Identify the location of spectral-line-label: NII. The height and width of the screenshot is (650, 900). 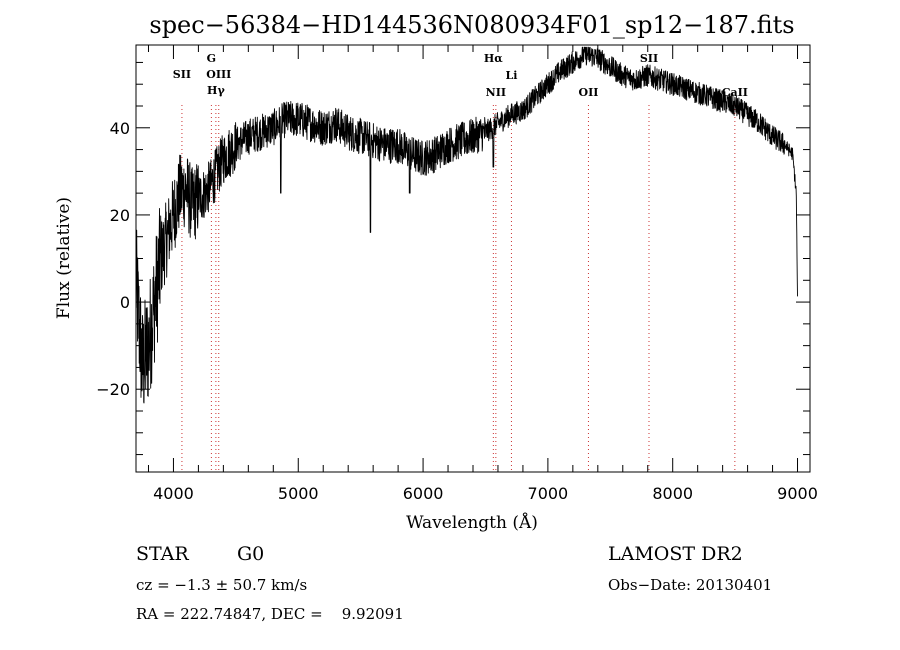
(496, 92).